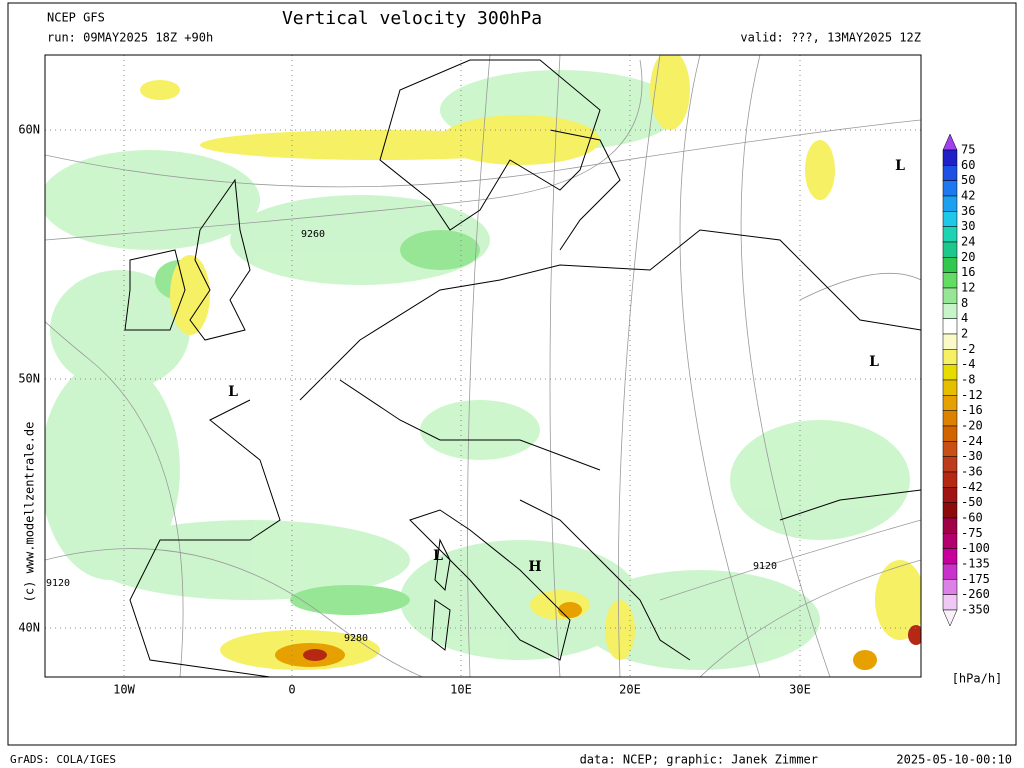 This screenshot has width=1024, height=768. Describe the element at coordinates (975, 579) in the screenshot. I see `colorbar-label: -175` at that location.